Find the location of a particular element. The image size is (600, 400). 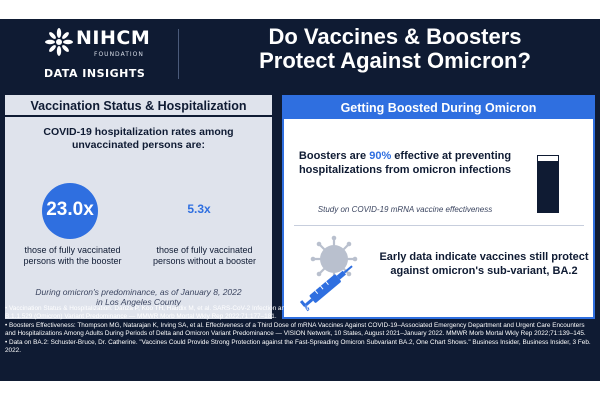

virus-syringe-illustration is located at coordinates (328, 273).